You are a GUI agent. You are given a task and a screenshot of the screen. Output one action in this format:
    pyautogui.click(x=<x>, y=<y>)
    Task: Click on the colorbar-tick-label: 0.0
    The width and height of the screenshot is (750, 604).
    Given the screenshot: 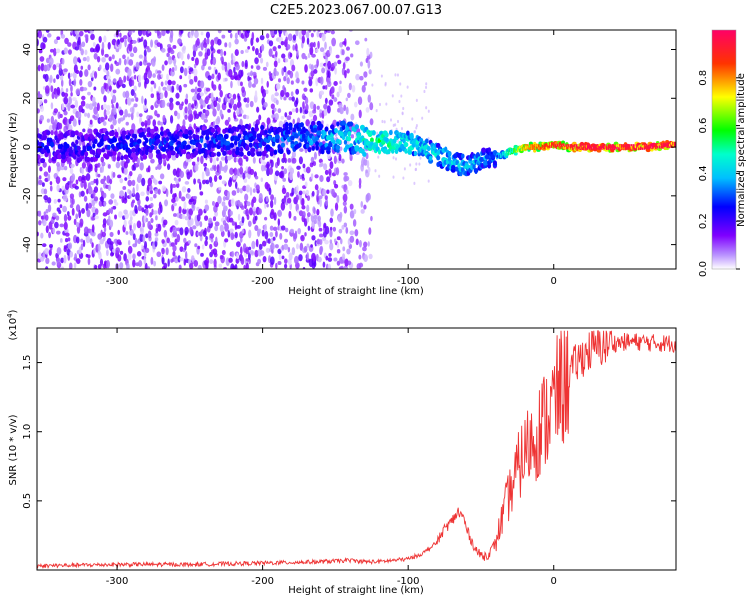 What is the action you would take?
    pyautogui.click(x=703, y=269)
    